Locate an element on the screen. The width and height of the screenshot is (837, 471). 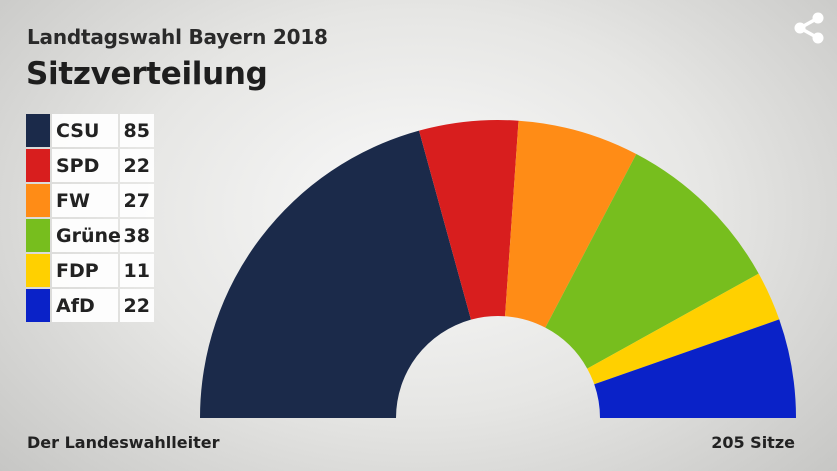
legend-seat-count: 85 is located at coordinates (137, 130).